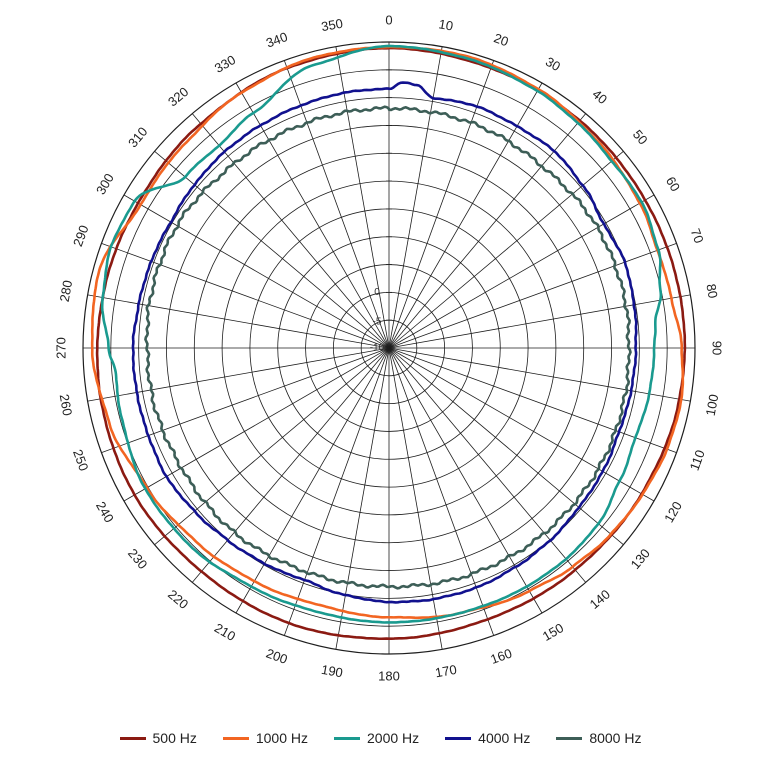  I want to click on legend-label: 2000 Hz, so click(393, 738).